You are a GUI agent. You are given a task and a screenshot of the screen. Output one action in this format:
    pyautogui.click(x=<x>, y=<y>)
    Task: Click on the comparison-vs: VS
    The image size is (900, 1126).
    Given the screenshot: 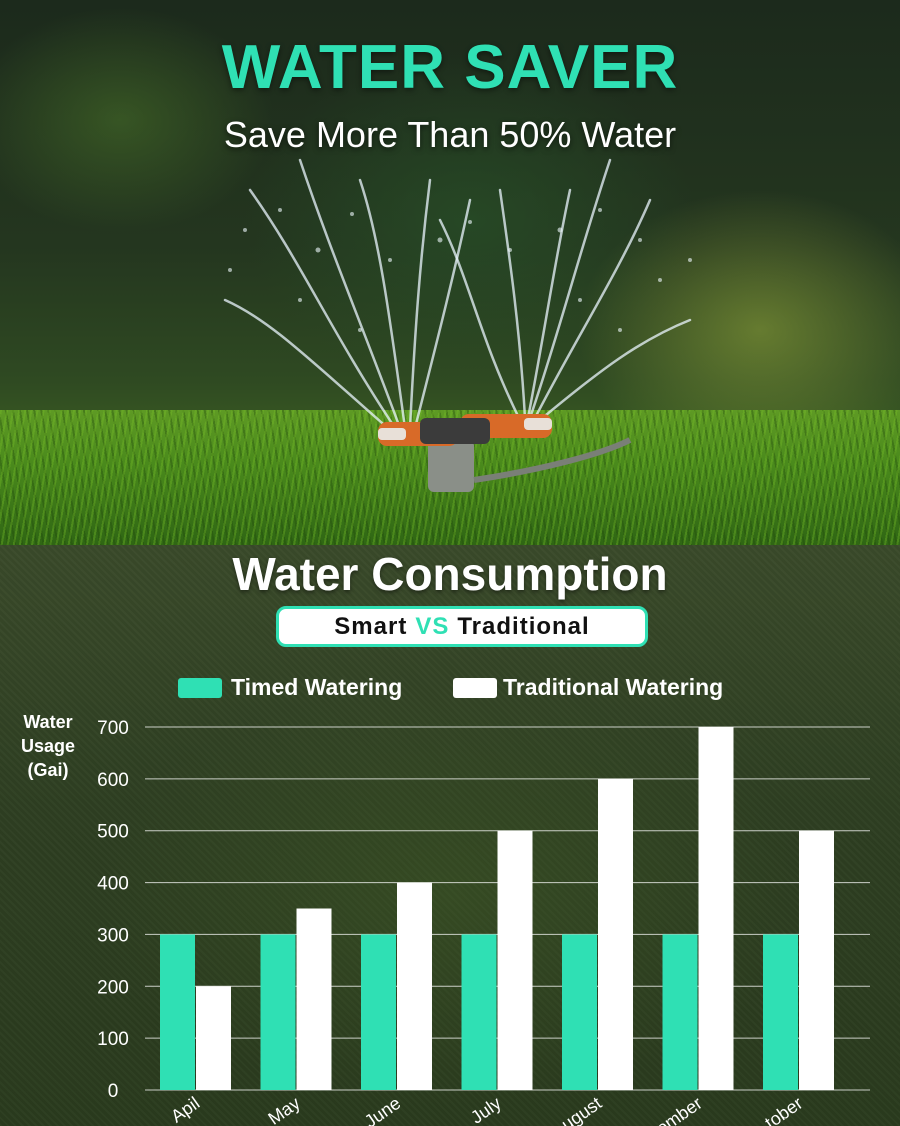 What is the action you would take?
    pyautogui.click(x=432, y=626)
    